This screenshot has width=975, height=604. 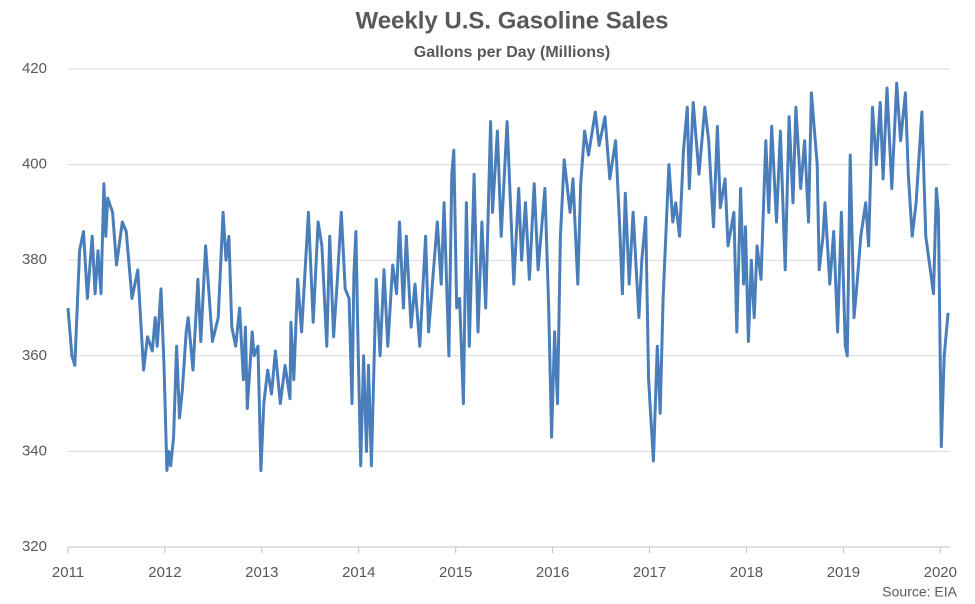 What do you see at coordinates (843, 572) in the screenshot?
I see `x-tick-label: 2019` at bounding box center [843, 572].